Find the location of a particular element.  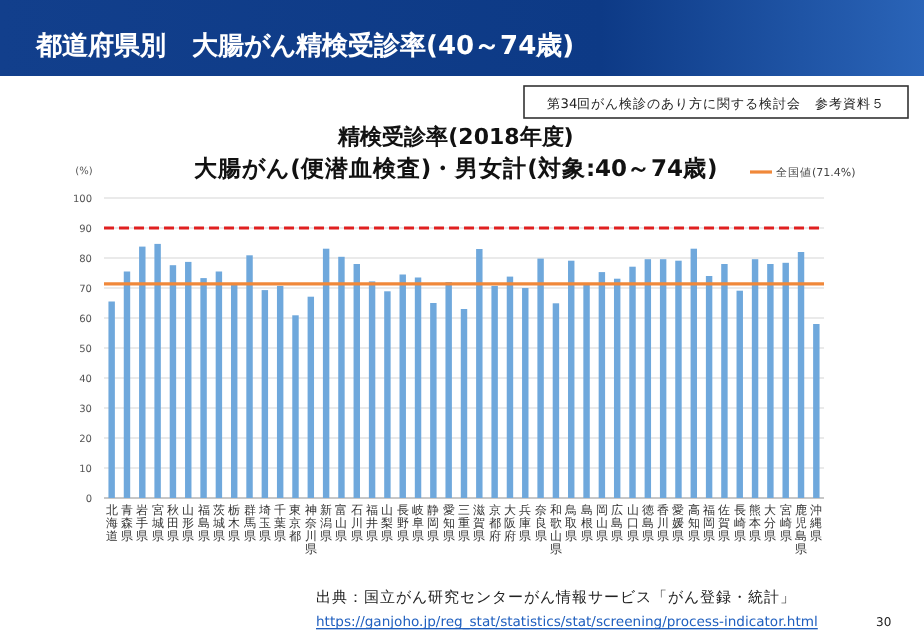

chart-subtitle: 精検受診率(2018年度) 大腸がん(便潜血検査)・男女計(対象:40～74歳) is located at coordinates (456, 153).